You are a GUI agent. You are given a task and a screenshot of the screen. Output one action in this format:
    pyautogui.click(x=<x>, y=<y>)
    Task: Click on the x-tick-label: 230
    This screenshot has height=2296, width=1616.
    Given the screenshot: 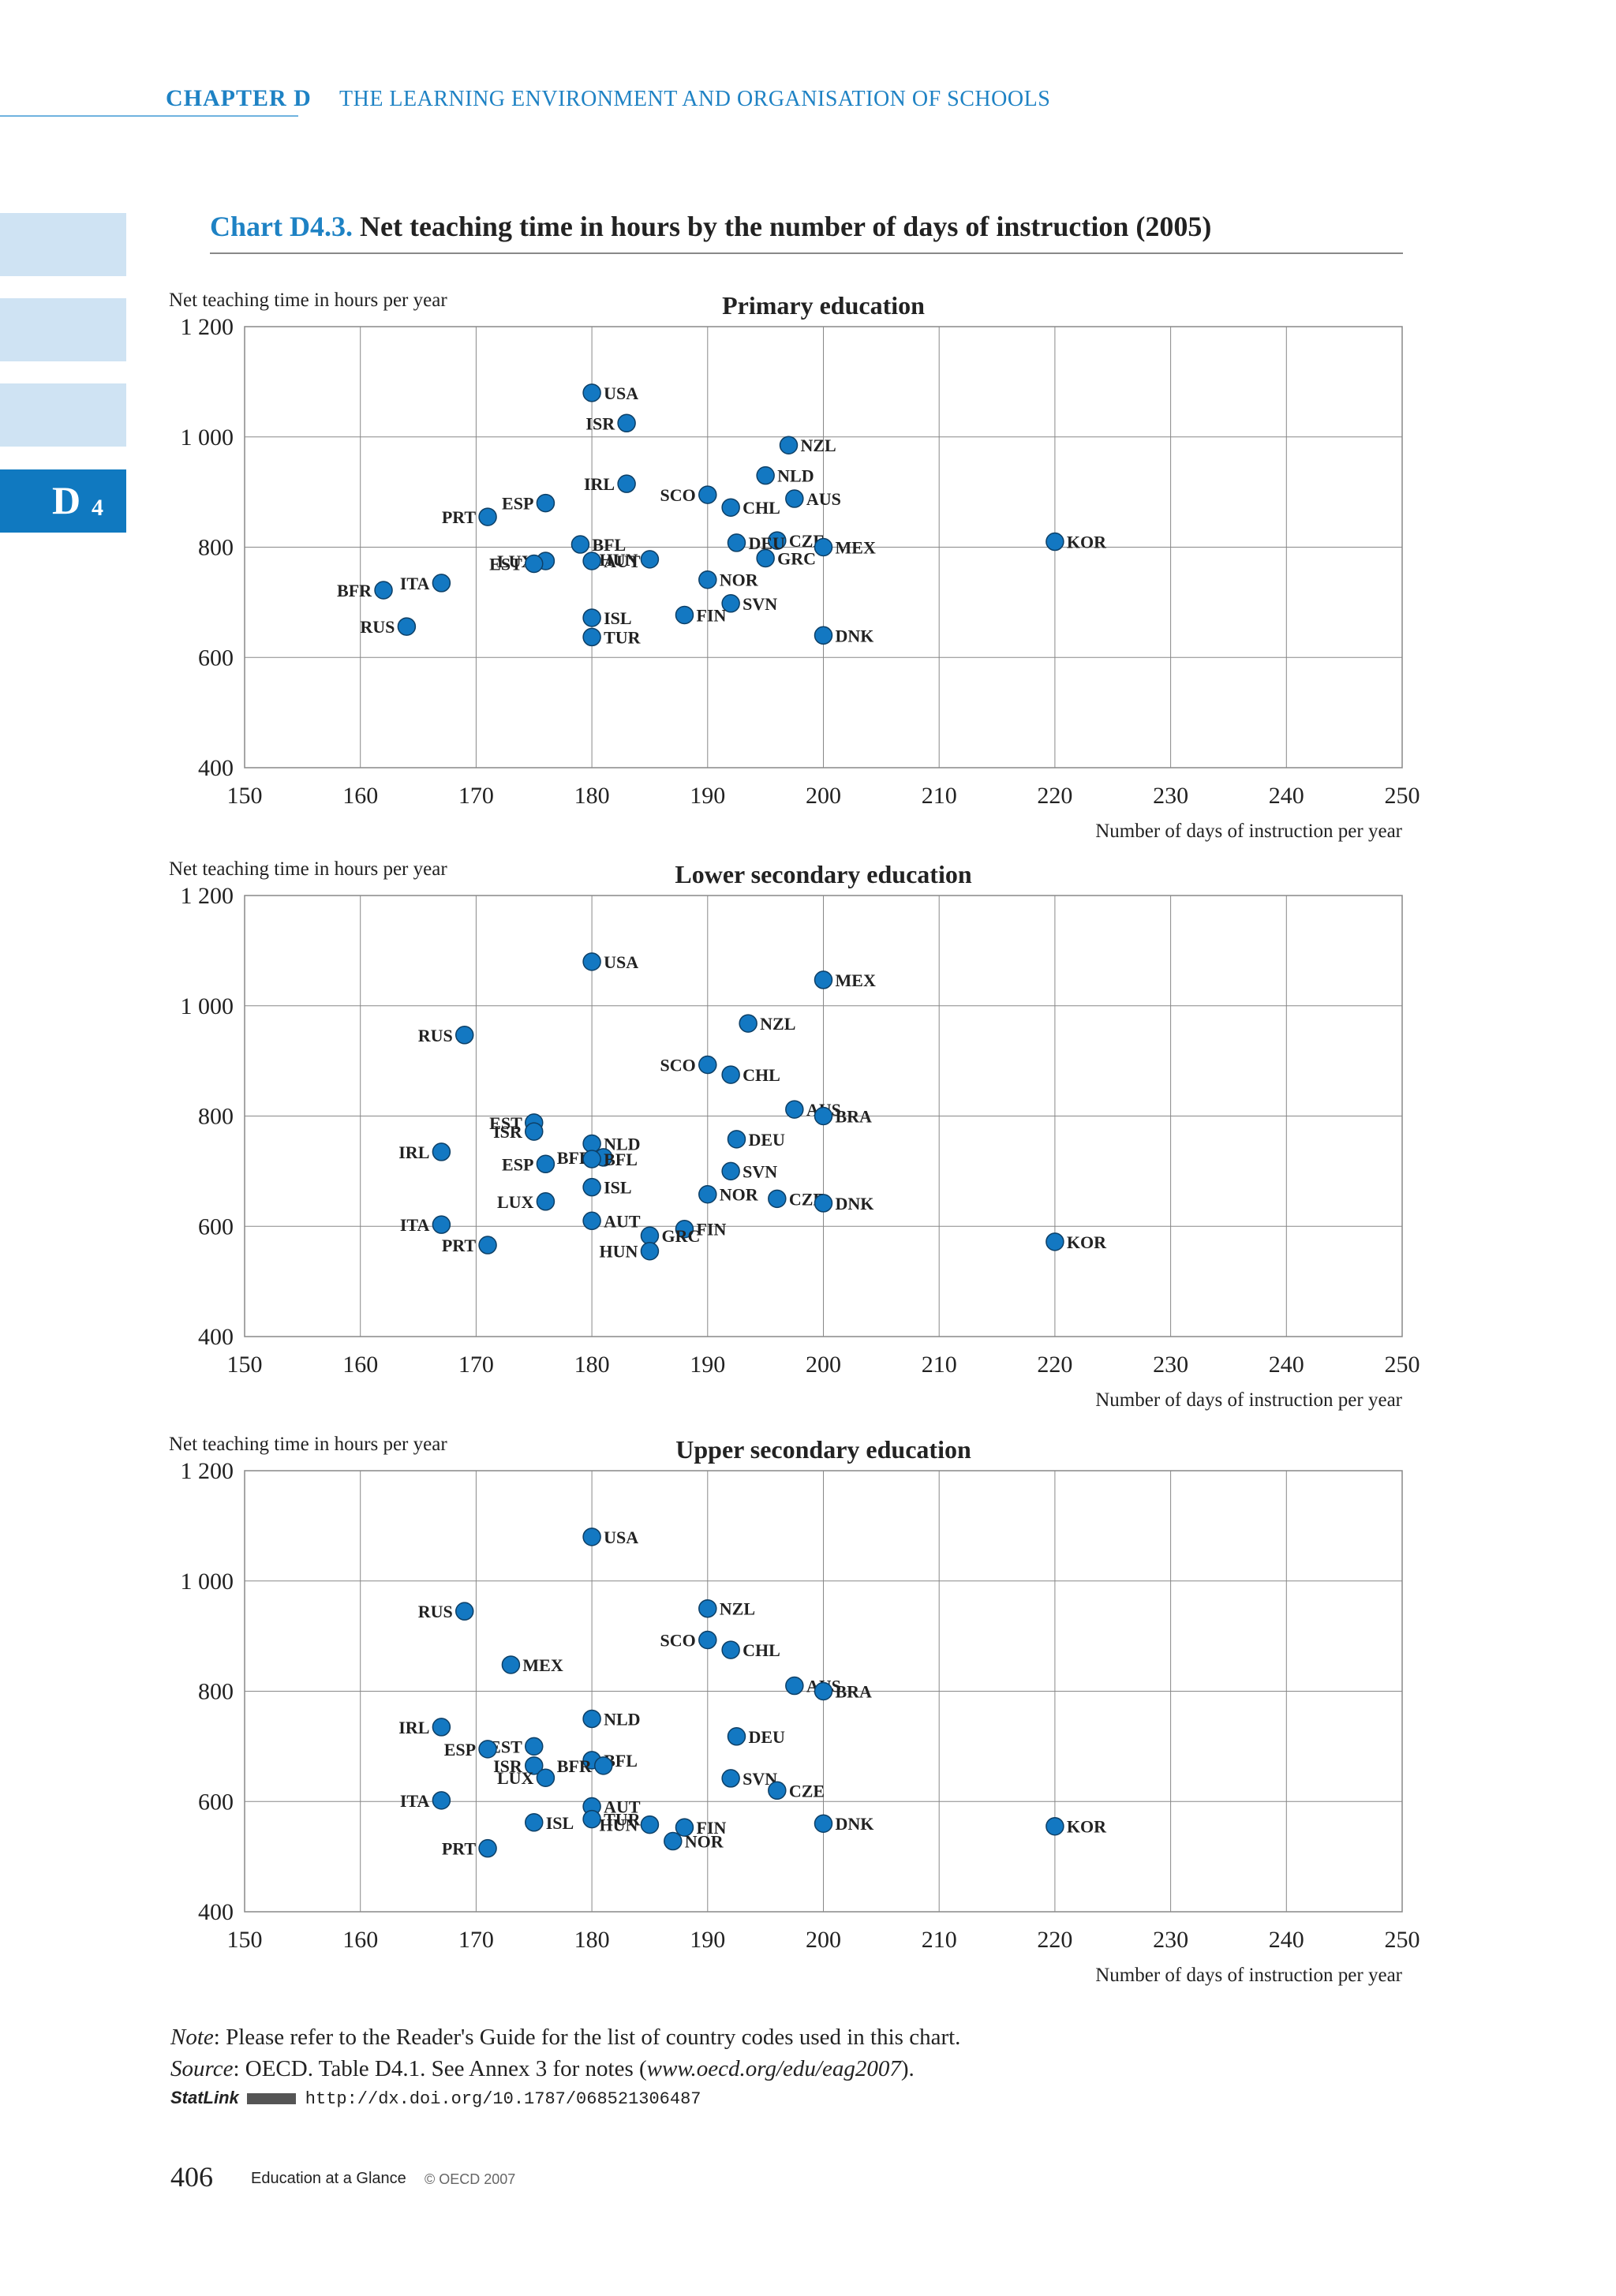 What is the action you would take?
    pyautogui.click(x=1170, y=1940)
    